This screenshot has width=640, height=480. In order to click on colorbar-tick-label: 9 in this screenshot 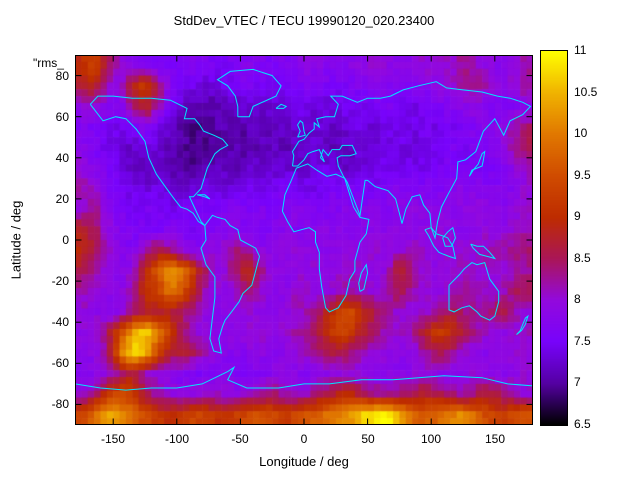, I will do `click(577, 216)`.